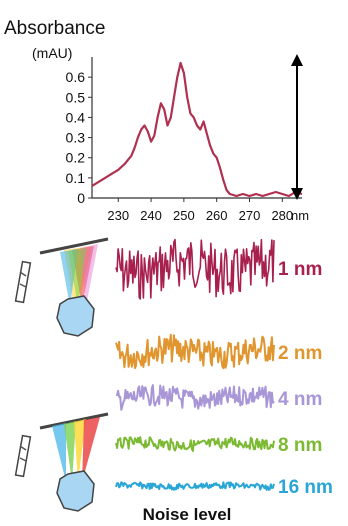  What do you see at coordinates (187, 514) in the screenshot?
I see `x-axis-title: Noise level` at bounding box center [187, 514].